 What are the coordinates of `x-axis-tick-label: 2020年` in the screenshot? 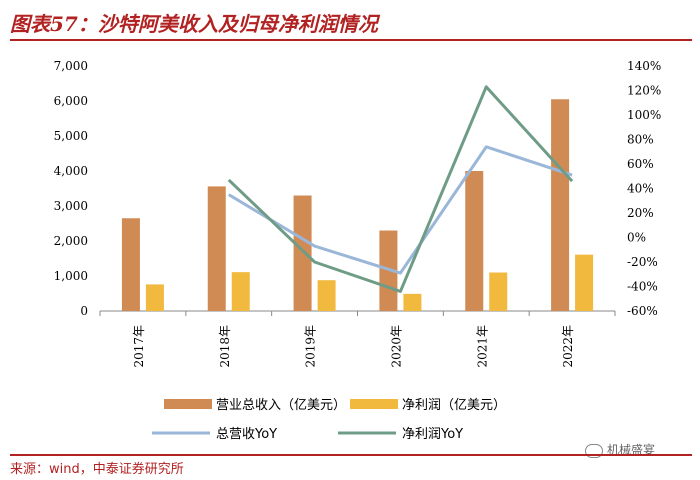 It's located at (396, 346).